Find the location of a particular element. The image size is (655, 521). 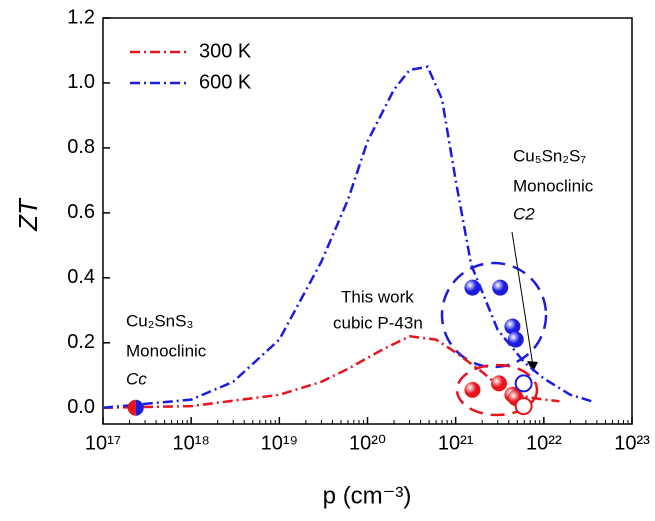

x-tick-label: 10²² is located at coordinates (544, 443).